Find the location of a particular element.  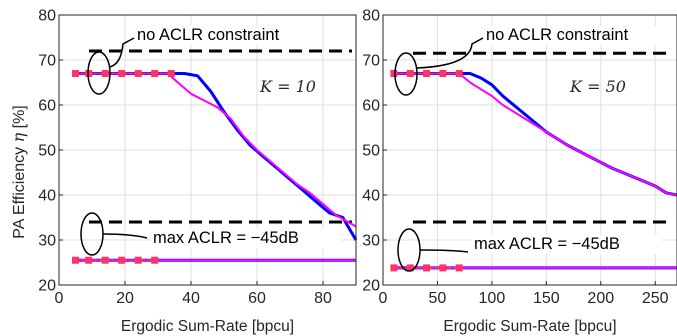

right-k-label: K = 50 is located at coordinates (597, 86).